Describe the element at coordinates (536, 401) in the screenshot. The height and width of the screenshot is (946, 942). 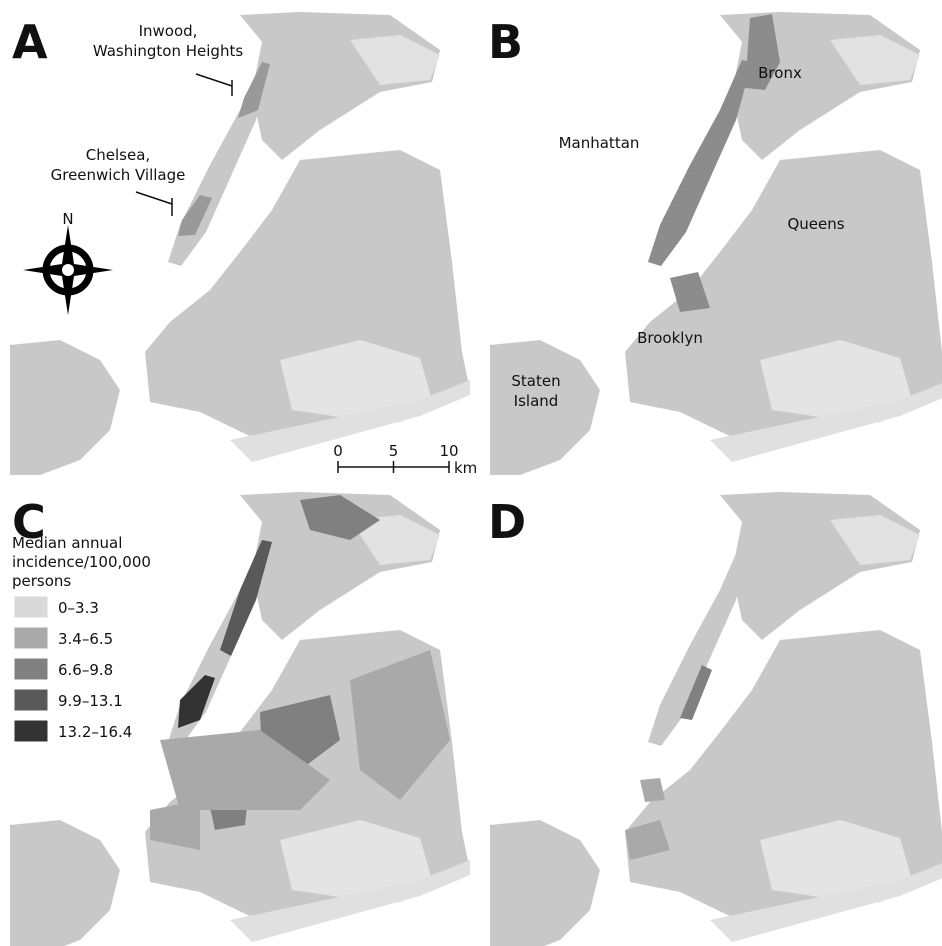
I see `place-name: Island` at that location.